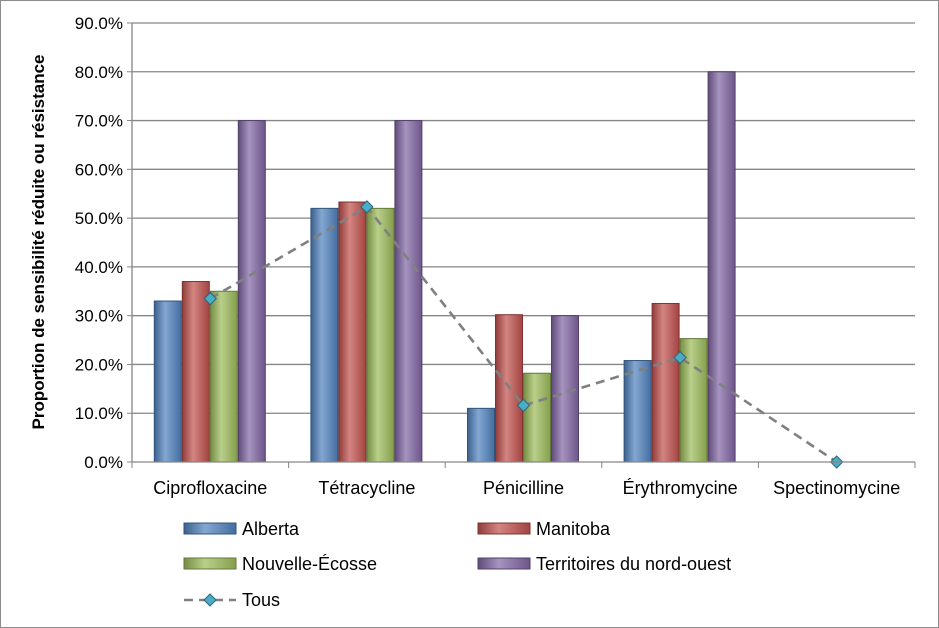  I want to click on bar-manitoba-erythromycine, so click(665, 382).